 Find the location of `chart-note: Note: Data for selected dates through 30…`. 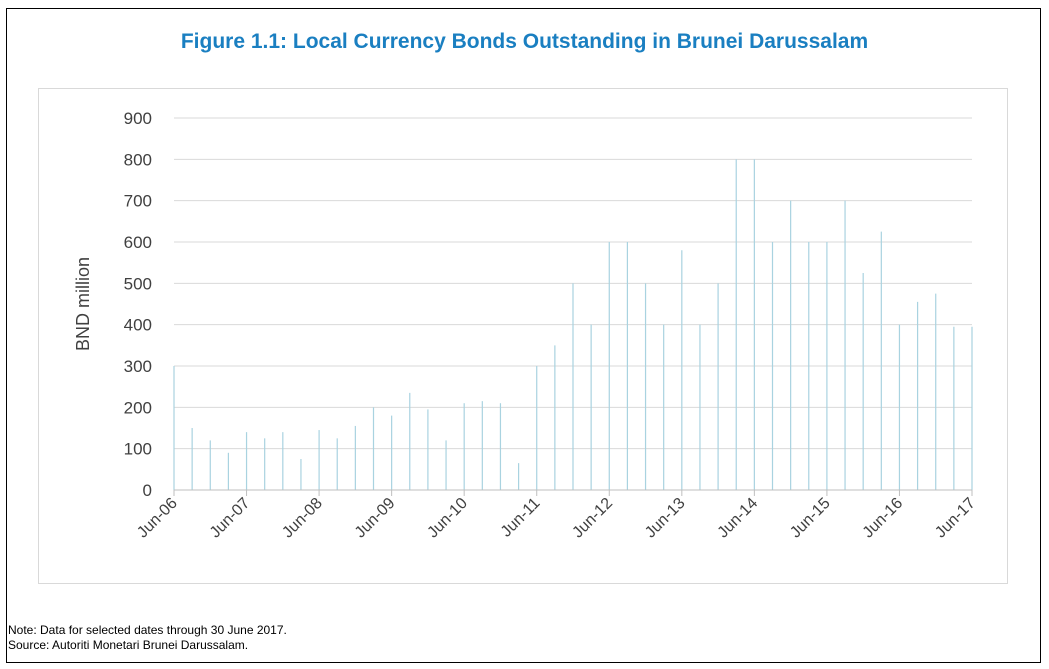

chart-note: Note: Data for selected dates through 30… is located at coordinates (147, 630).